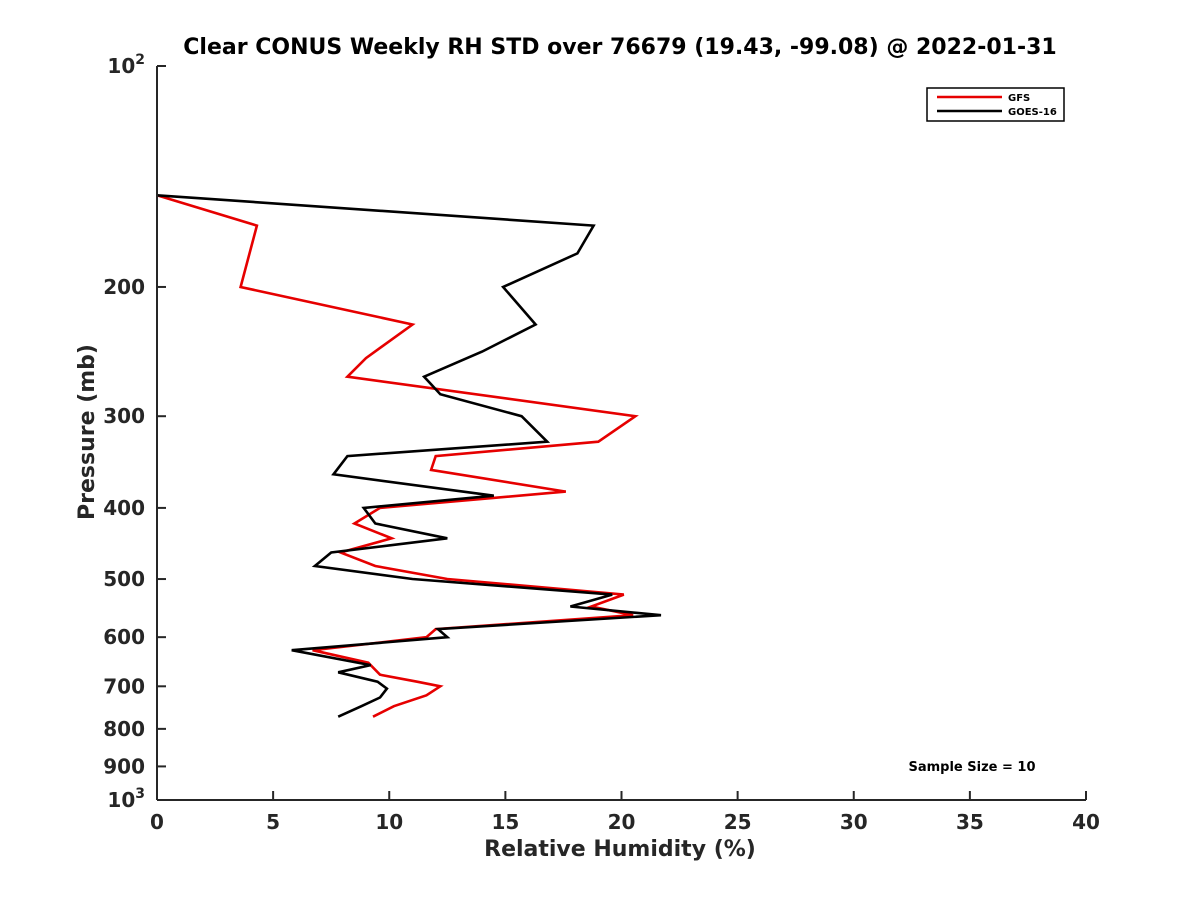  What do you see at coordinates (124, 686) in the screenshot?
I see `y-tick-label: 700` at bounding box center [124, 686].